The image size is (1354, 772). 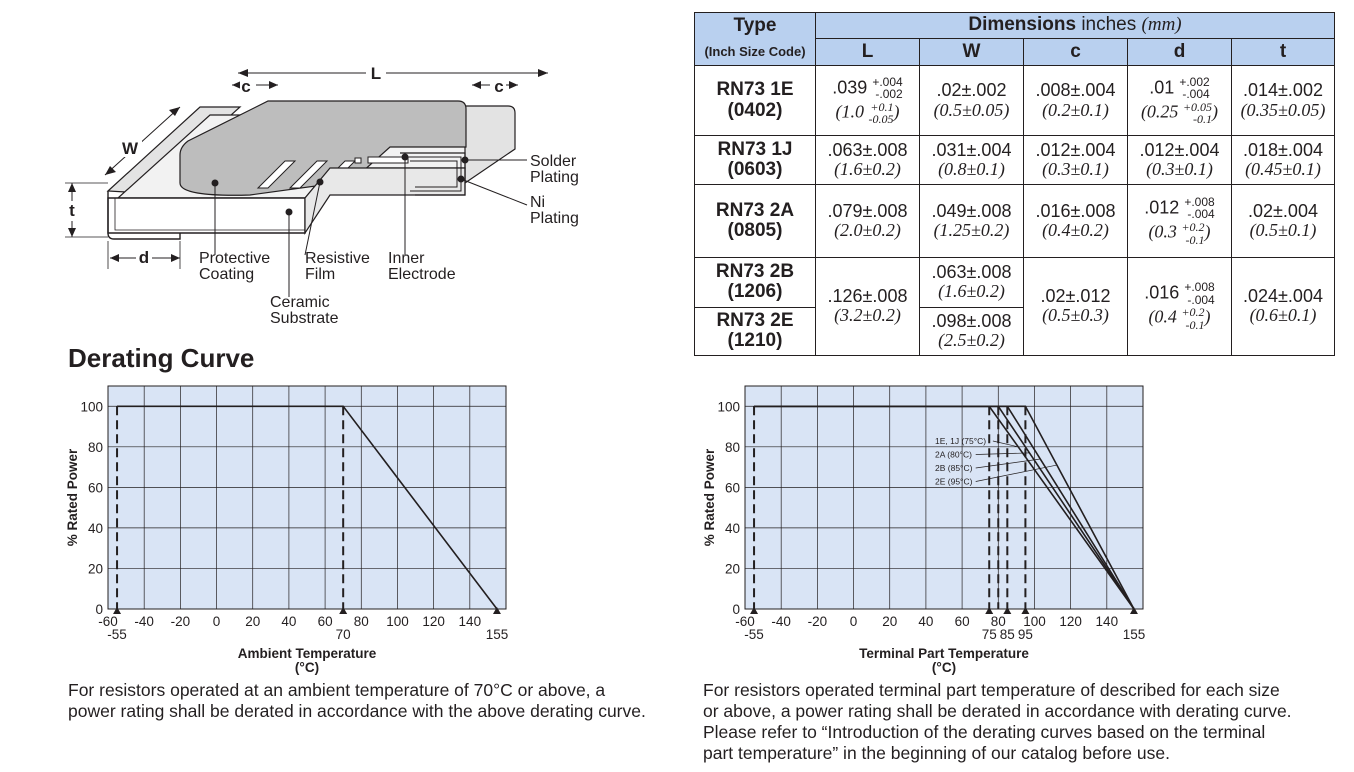 What do you see at coordinates (867, 221) in the screenshot?
I see `dim-cell: .079±.008 (2.0±0.2)` at bounding box center [867, 221].